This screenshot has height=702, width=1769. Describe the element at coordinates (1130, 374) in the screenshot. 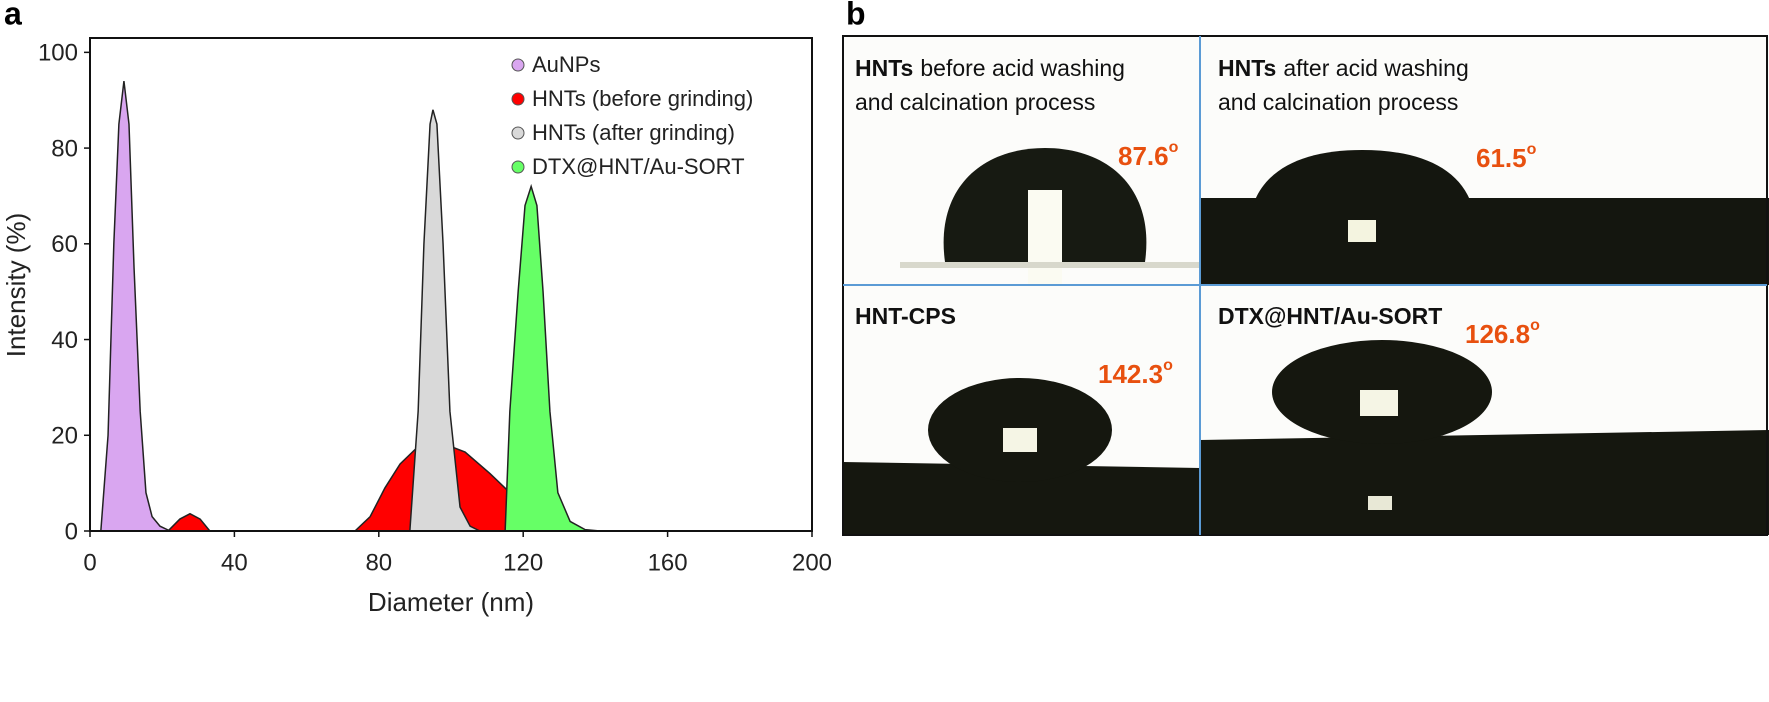

I see `contact-angle-value: 142.3` at that location.